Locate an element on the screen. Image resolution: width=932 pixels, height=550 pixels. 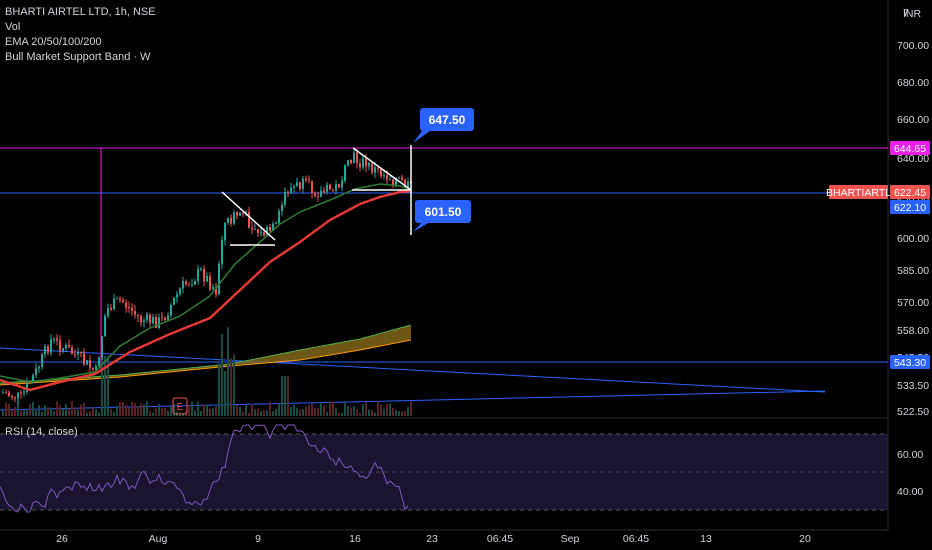
earnings-event-marker: E is located at coordinates (180, 406).